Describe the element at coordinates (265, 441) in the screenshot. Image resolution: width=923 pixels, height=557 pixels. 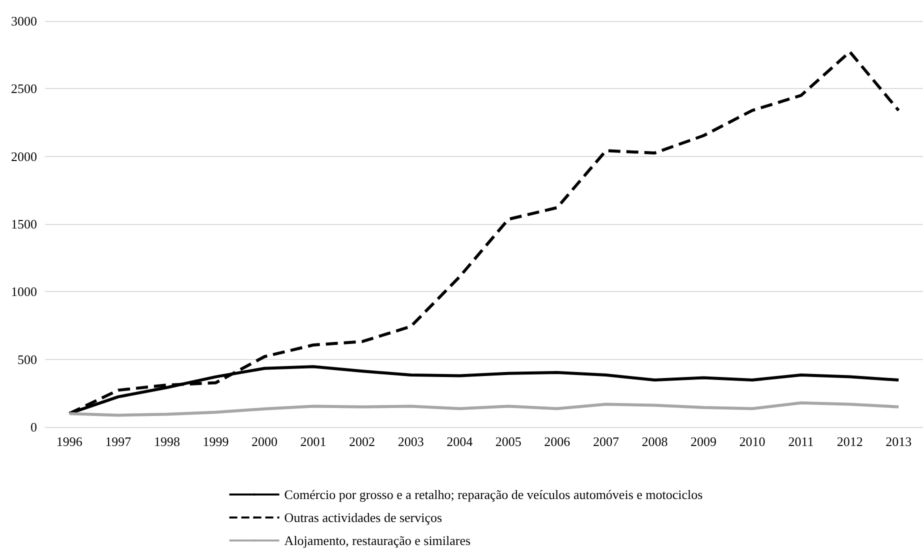
I see `x-tick-label: 2000` at that location.